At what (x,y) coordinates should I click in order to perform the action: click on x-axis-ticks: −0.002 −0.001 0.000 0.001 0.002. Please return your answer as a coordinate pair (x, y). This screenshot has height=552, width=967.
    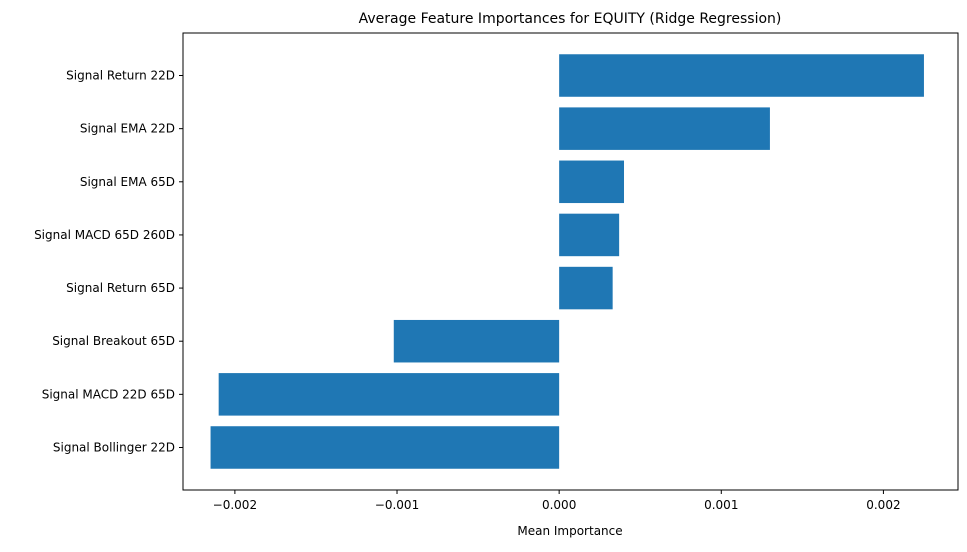
    Looking at the image, I should click on (557, 501).